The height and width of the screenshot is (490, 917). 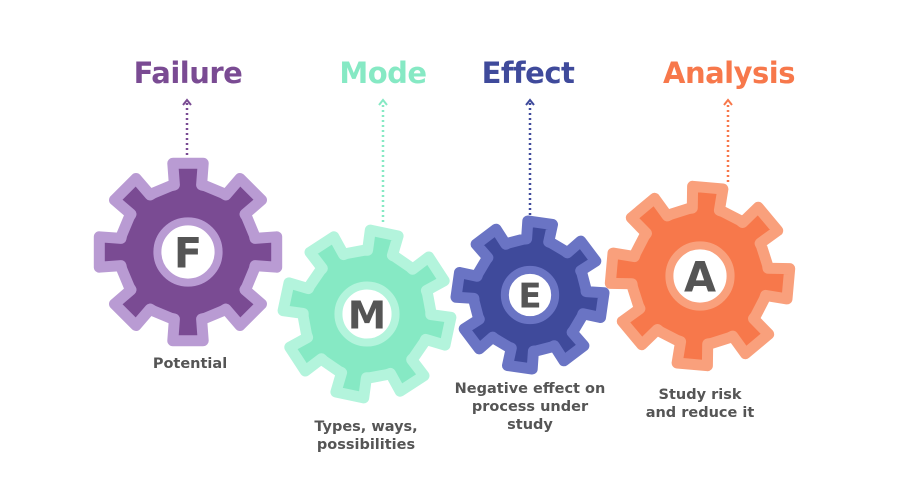 I want to click on title-analysis: Analysis, so click(x=729, y=73).